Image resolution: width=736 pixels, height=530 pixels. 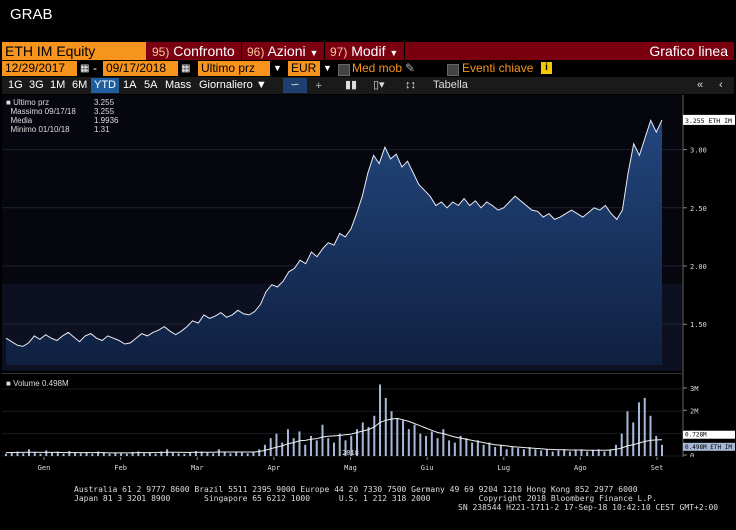 What do you see at coordinates (36, 85) in the screenshot?
I see `period-3g: 3G` at bounding box center [36, 85].